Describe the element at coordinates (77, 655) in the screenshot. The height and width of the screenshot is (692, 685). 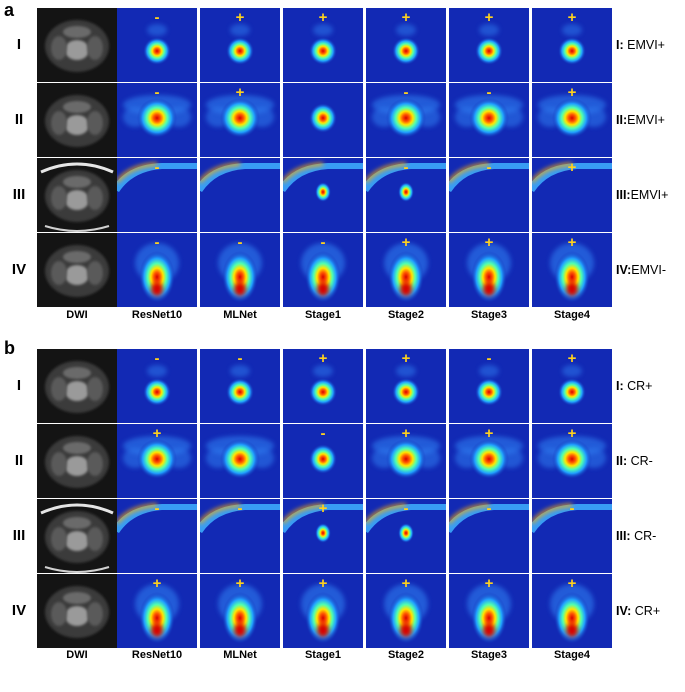
I see `column-label: DWI` at that location.